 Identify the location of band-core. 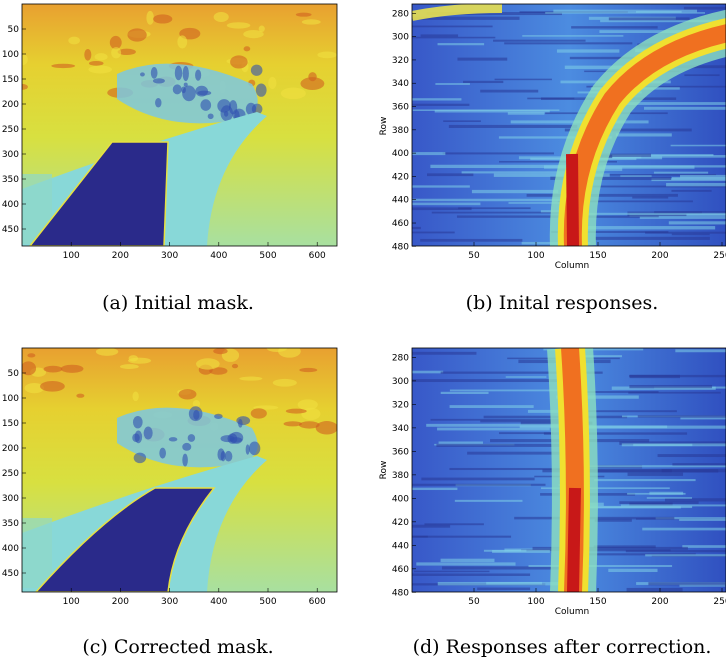
(574, 539).